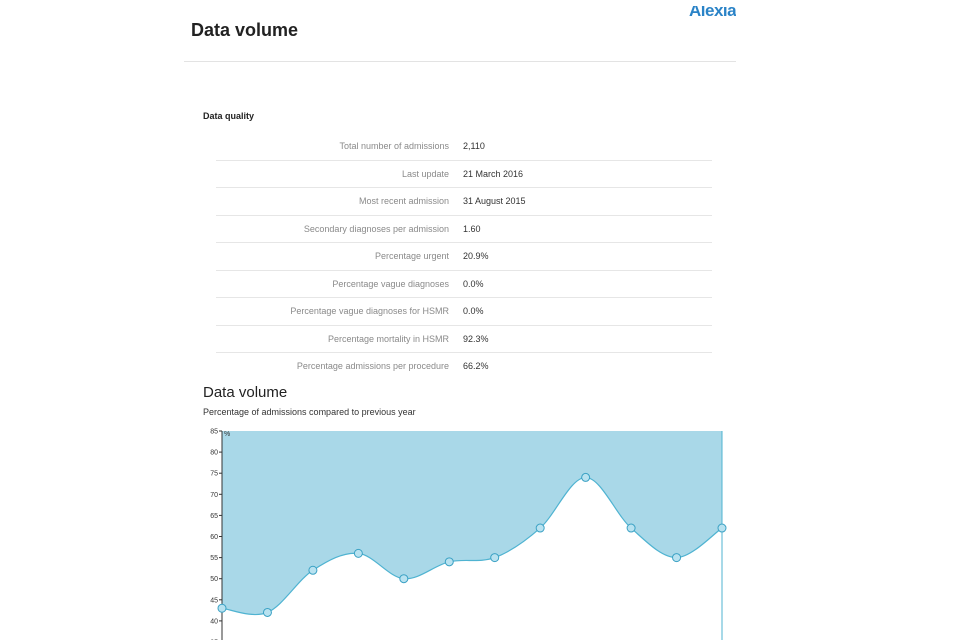 Image resolution: width=960 pixels, height=640 pixels. Describe the element at coordinates (339, 256) in the screenshot. I see `data-quality-label: Percentage urgent` at that location.